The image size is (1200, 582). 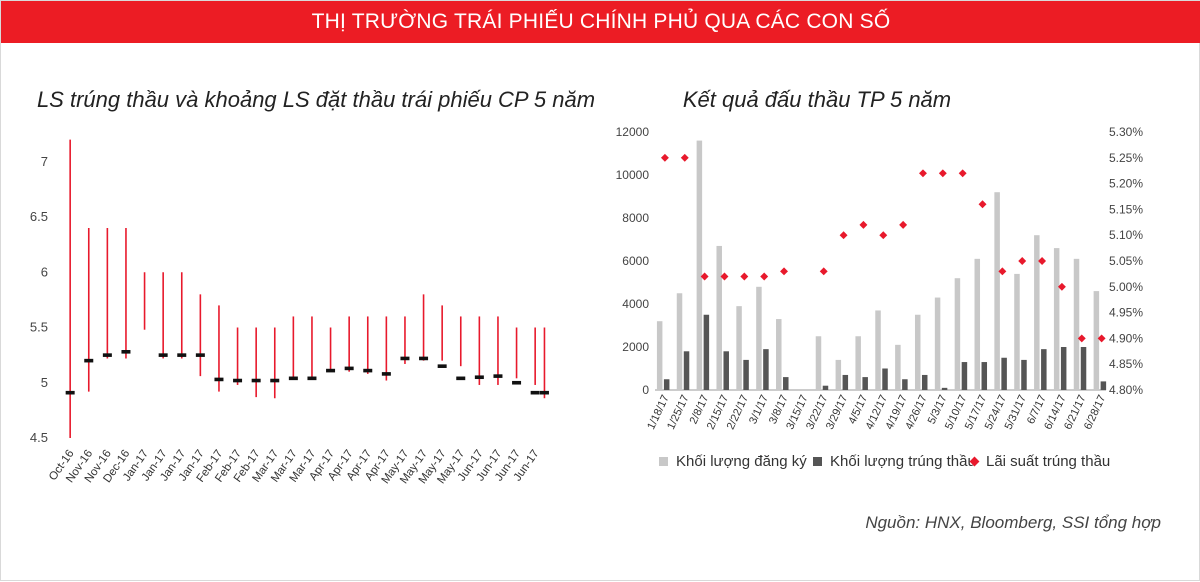 What do you see at coordinates (1126, 313) in the screenshot?
I see `right-y2-tick-label: 4.95%` at bounding box center [1126, 313].